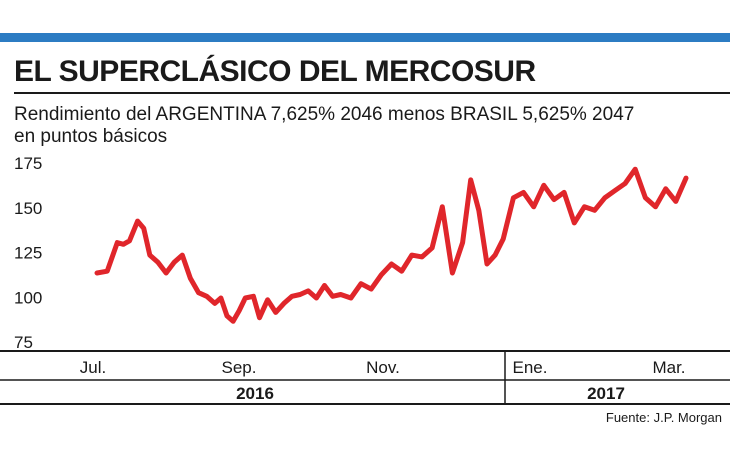  Describe the element at coordinates (28, 163) in the screenshot. I see `y-tick-label: 175` at that location.